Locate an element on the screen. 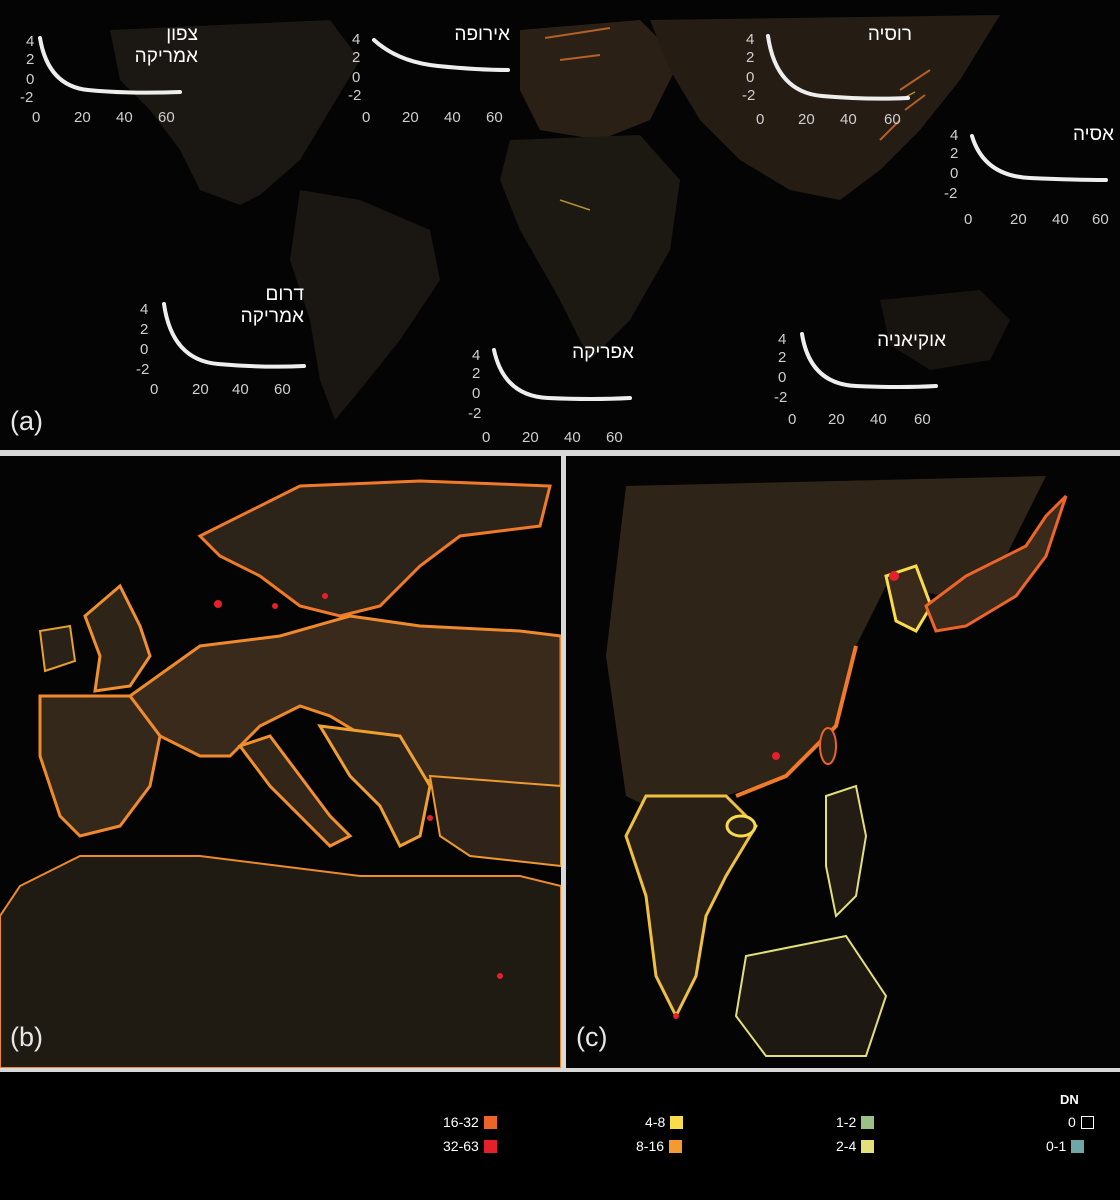 Image resolution: width=1120 pixels, height=1200 pixels. region-name-russia: רוסיה is located at coordinates (889, 34).